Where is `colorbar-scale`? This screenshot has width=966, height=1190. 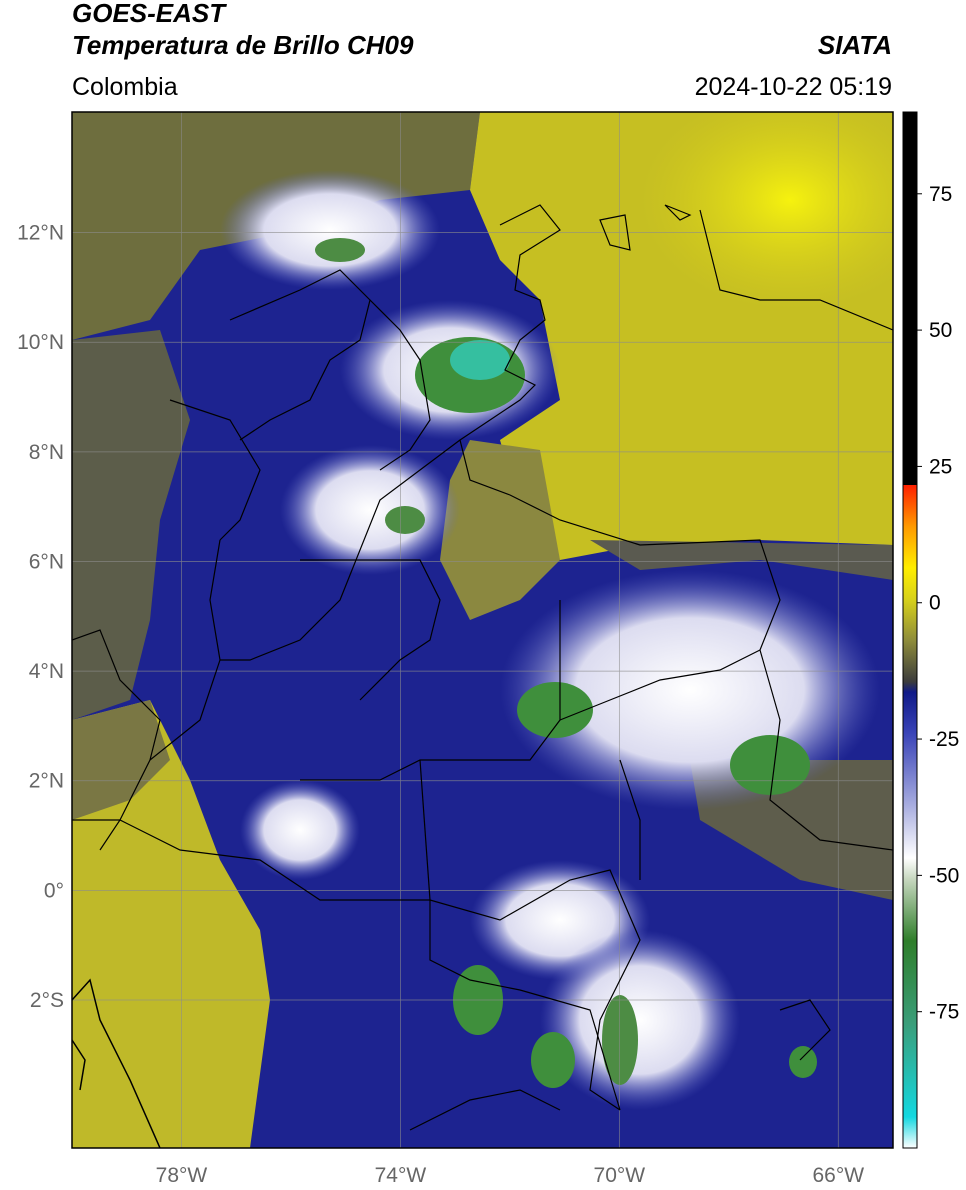
colorbar-scale is located at coordinates (910, 630).